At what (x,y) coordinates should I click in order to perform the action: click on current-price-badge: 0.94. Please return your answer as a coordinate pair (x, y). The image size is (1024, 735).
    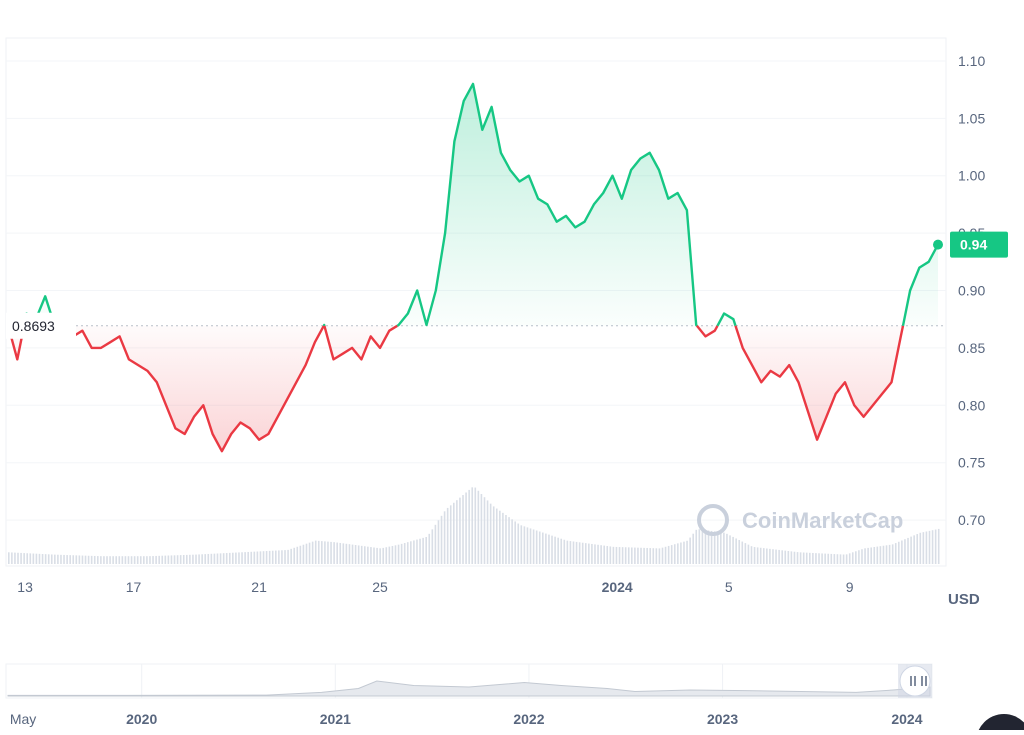
    Looking at the image, I should click on (970, 245).